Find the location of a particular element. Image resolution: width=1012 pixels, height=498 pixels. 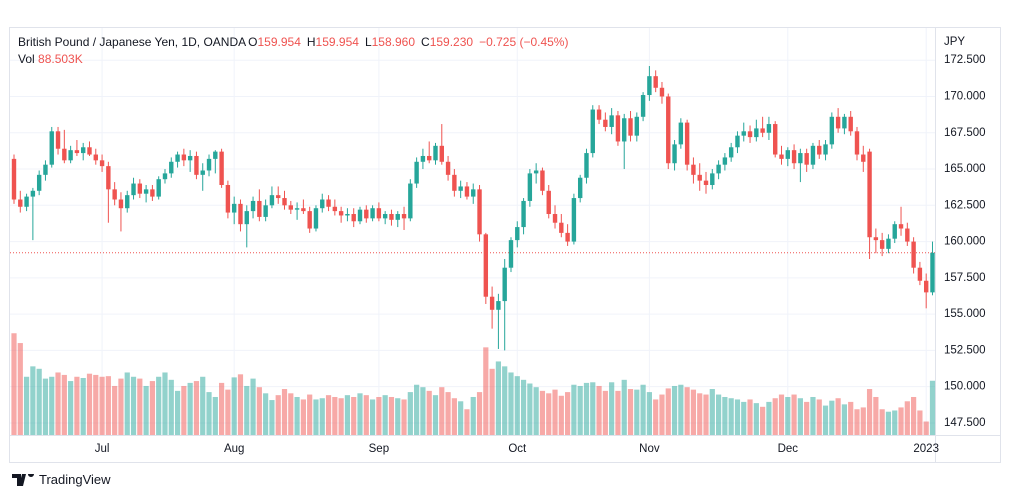

legend-line-2: Vol 88.503K is located at coordinates (295, 59).